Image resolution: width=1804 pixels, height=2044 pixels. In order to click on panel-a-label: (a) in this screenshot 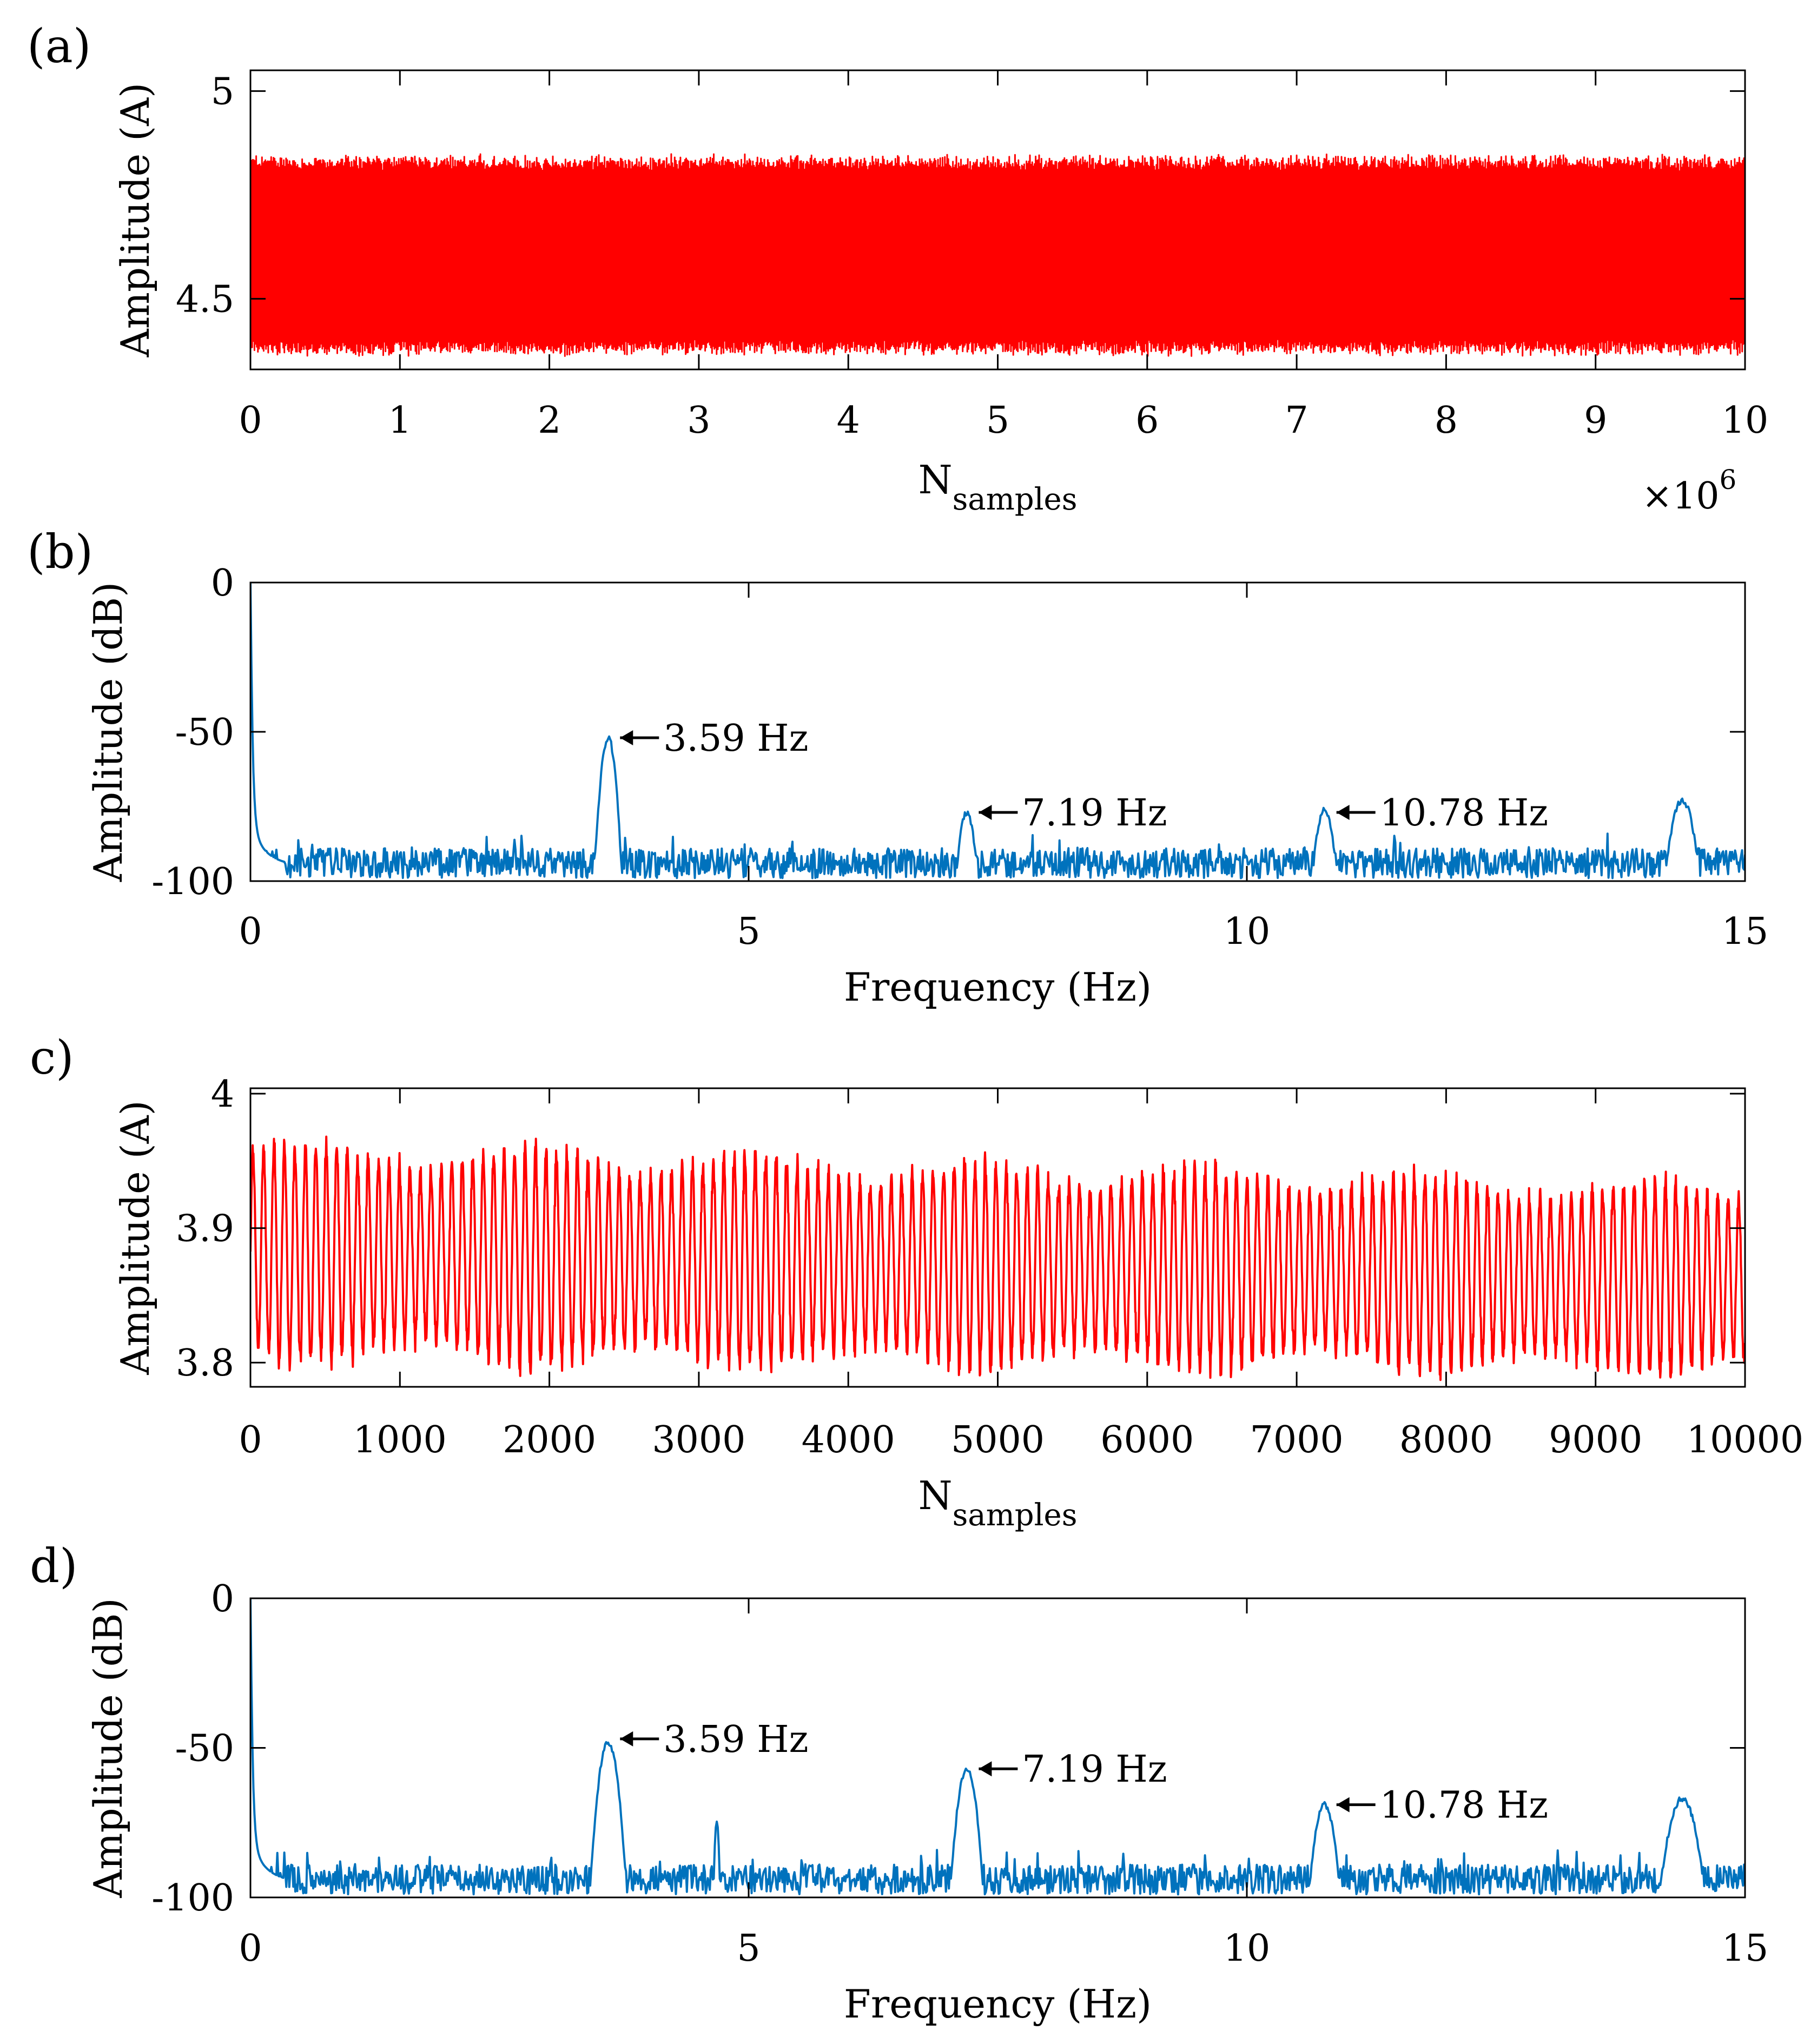, I will do `click(59, 46)`.